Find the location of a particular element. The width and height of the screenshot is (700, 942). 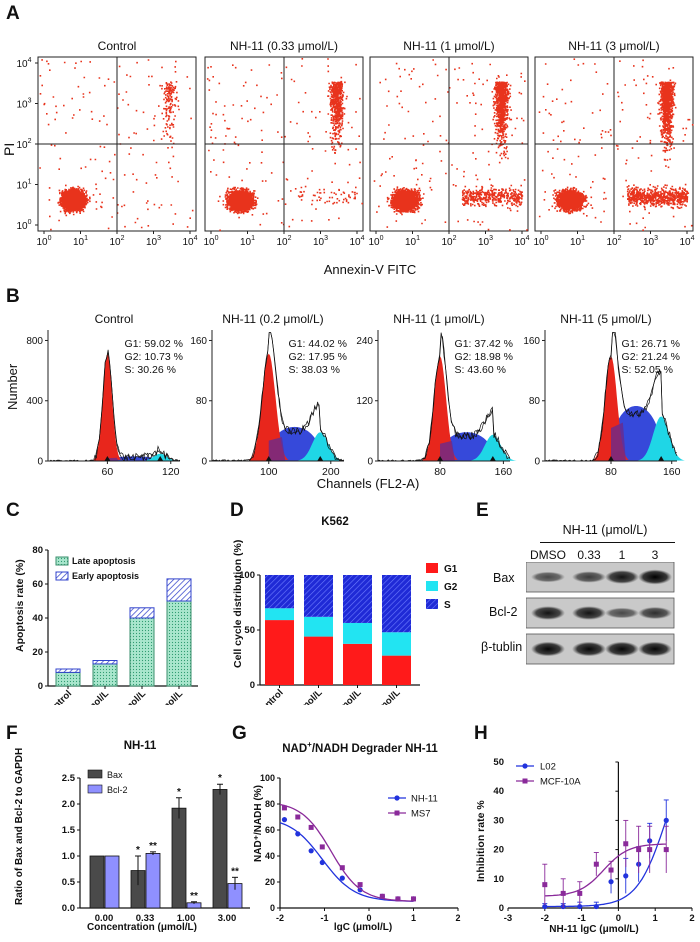

y-tick-label: 160 is located at coordinates (198, 341).